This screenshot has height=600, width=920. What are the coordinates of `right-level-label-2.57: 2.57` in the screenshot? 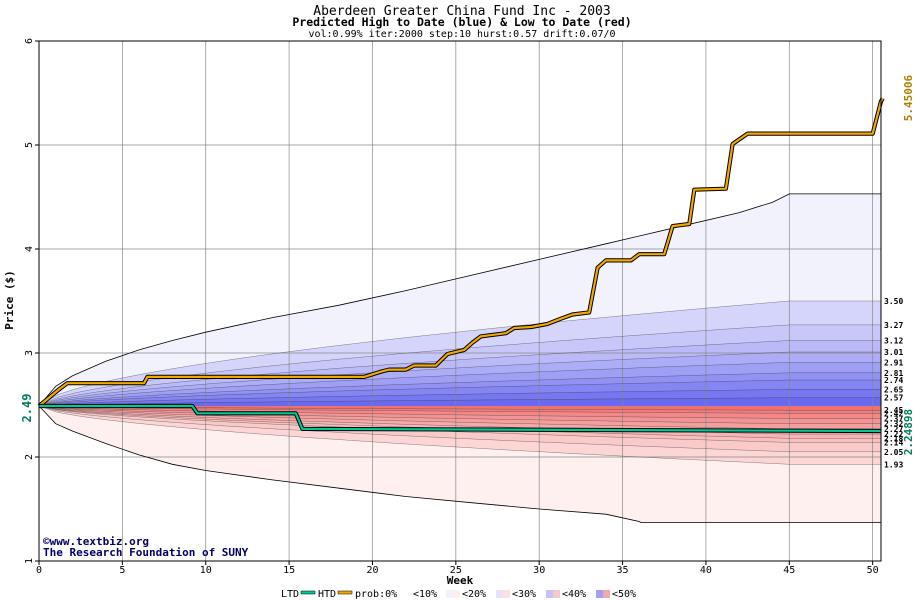 It's located at (893, 398).